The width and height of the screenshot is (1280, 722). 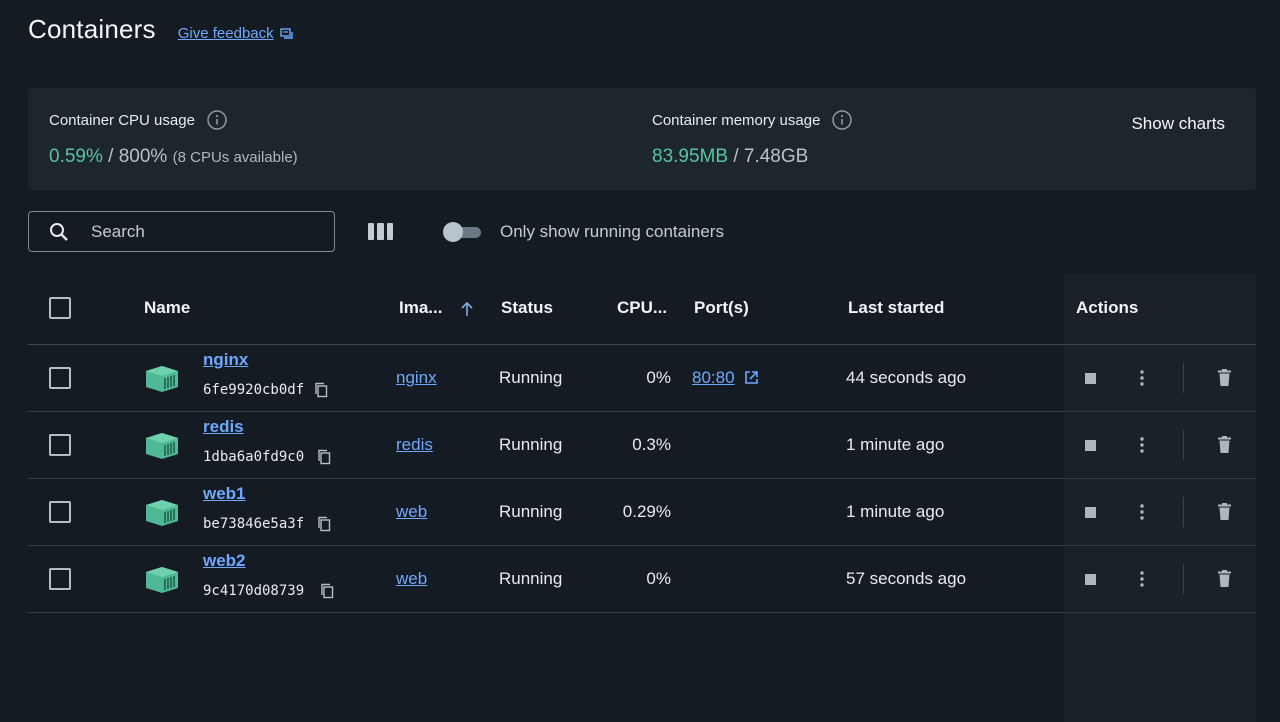 I want to click on cpu-usage-label-row: Container CPU usage, so click(x=173, y=120).